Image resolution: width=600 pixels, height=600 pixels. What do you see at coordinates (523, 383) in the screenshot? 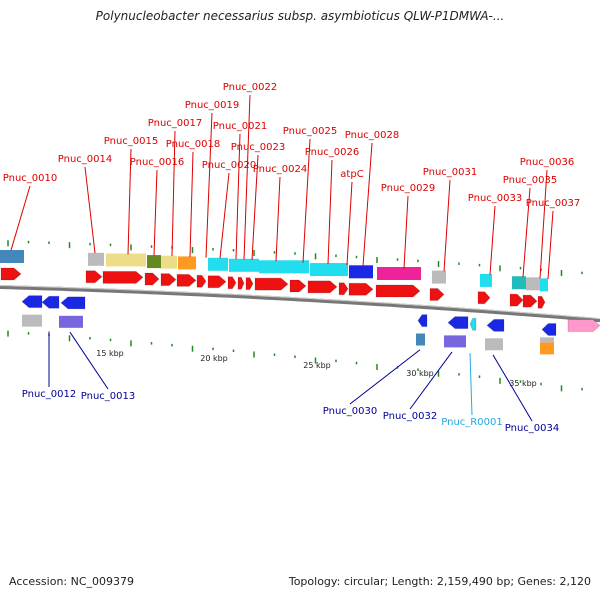
I see `scale-label: 35 kbp` at bounding box center [523, 383].